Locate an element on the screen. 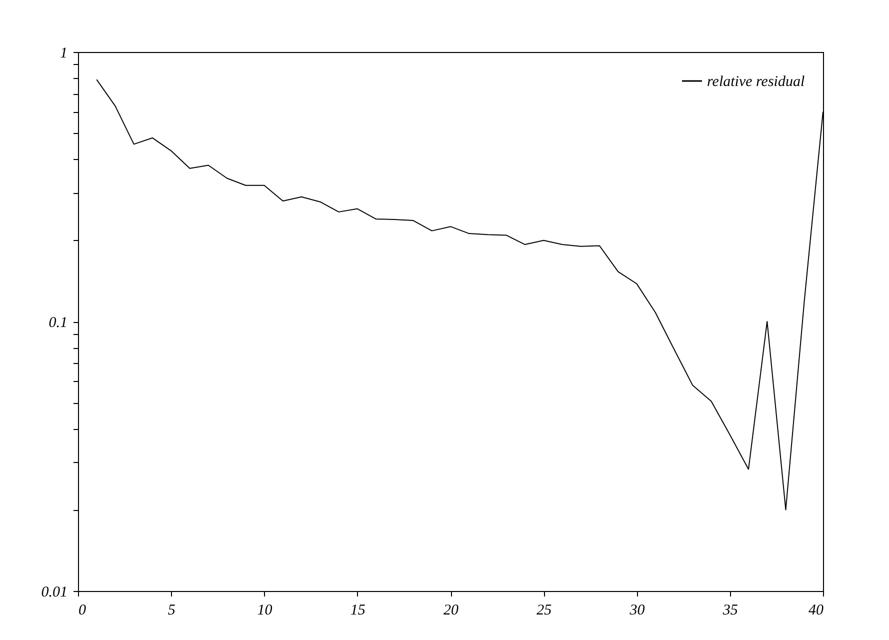 Image resolution: width=889 pixels, height=640 pixels. legend-label: relative residual is located at coordinates (756, 82).